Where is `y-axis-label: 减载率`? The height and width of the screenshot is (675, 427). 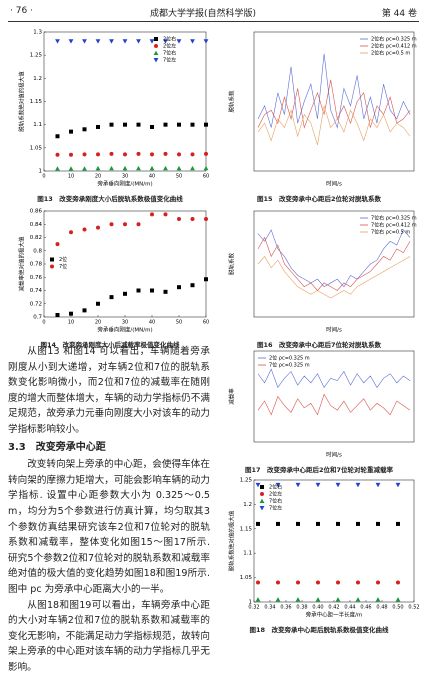 y-axis-label: 减载率 is located at coordinates (232, 396).